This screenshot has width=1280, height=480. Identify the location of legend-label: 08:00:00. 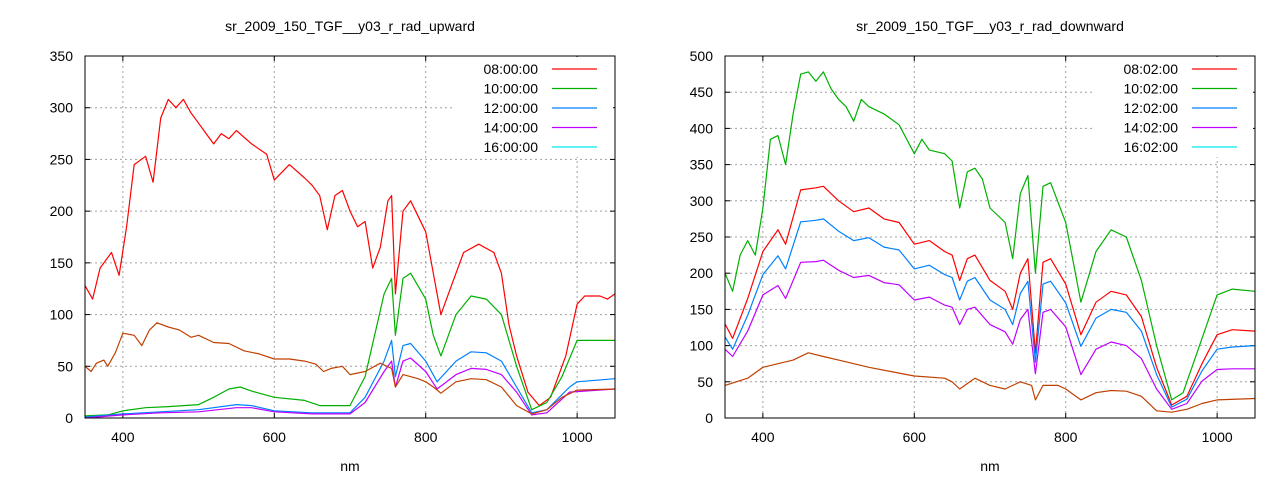
(511, 69).